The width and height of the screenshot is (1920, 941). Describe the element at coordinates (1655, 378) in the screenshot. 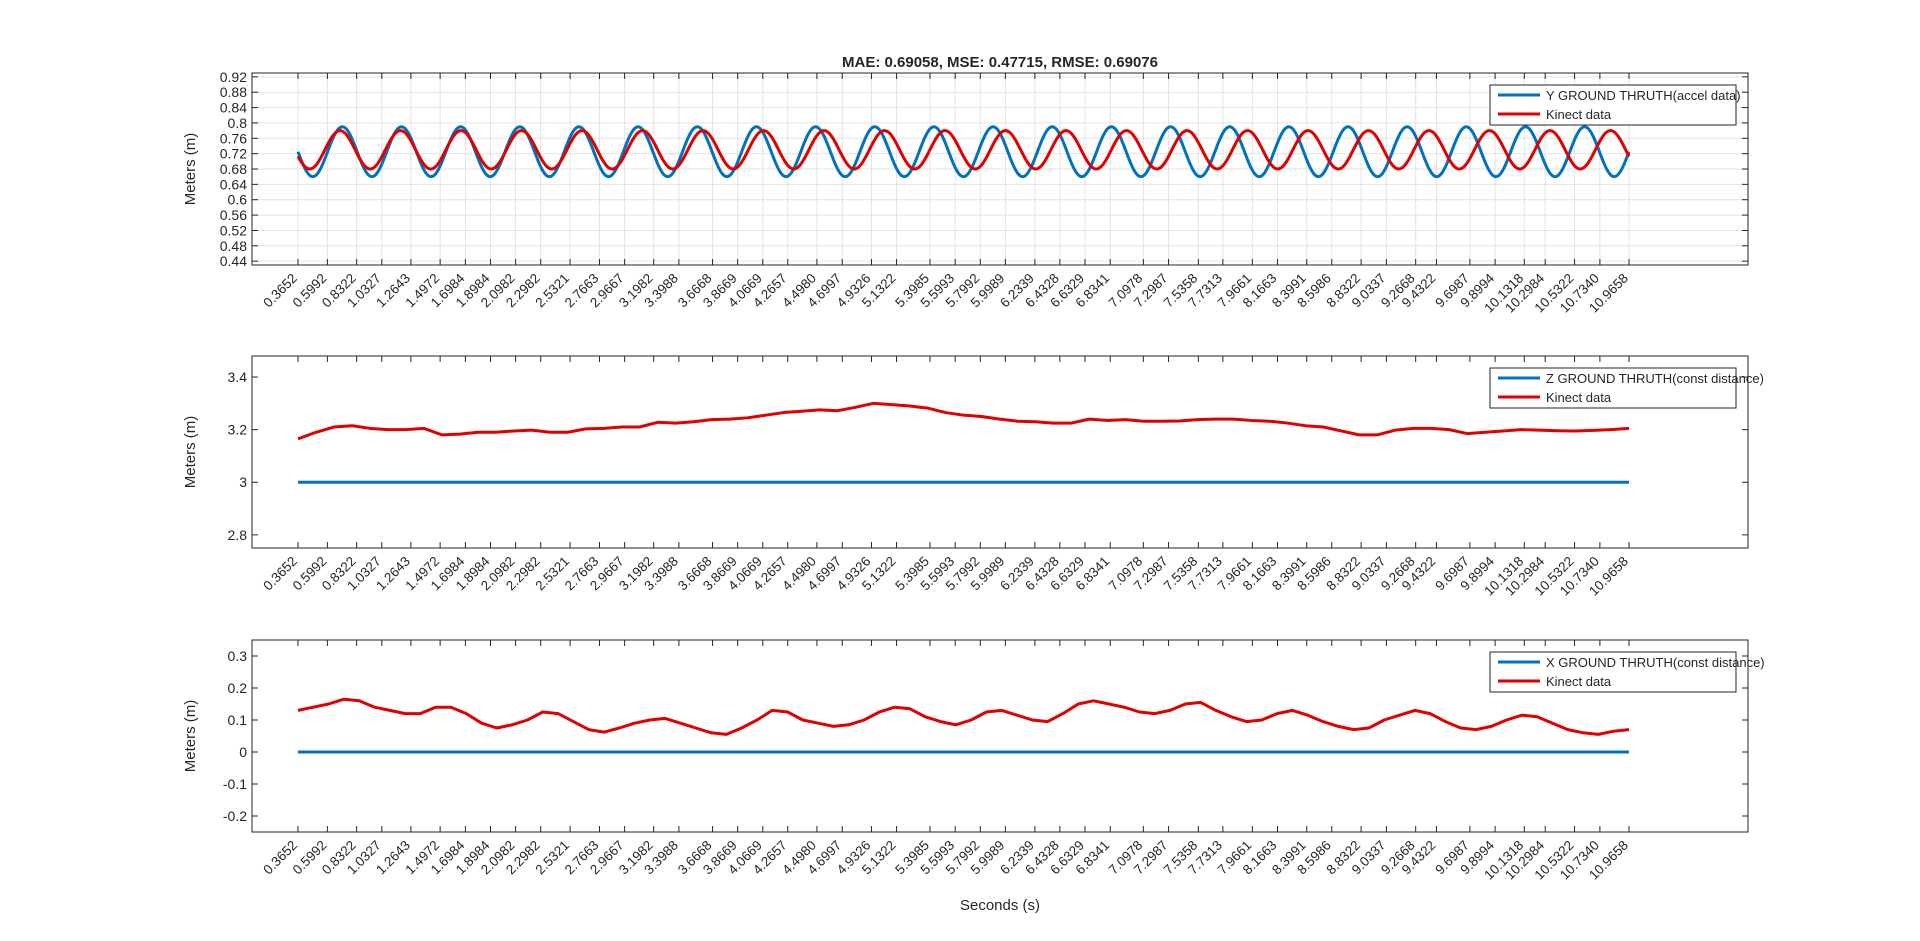

I see `legend-label-1: Z GROUND THRUTH(const distance)` at that location.